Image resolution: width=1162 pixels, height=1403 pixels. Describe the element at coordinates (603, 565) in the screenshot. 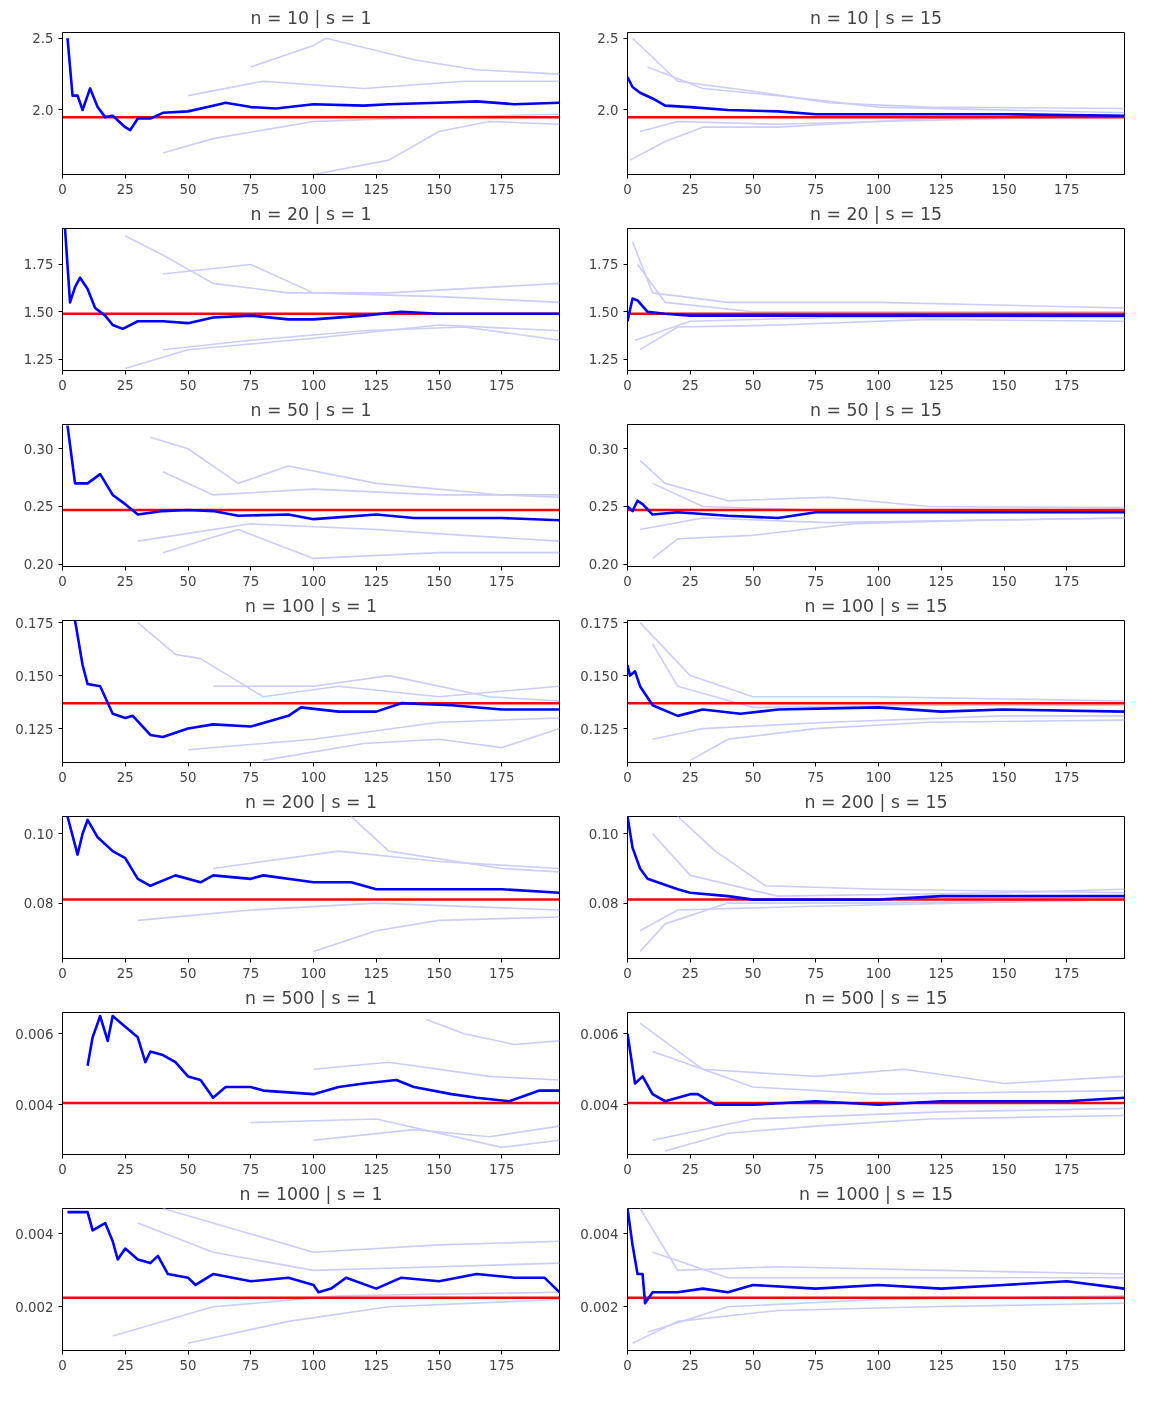

I see `y-tick-label: 0.20` at that location.